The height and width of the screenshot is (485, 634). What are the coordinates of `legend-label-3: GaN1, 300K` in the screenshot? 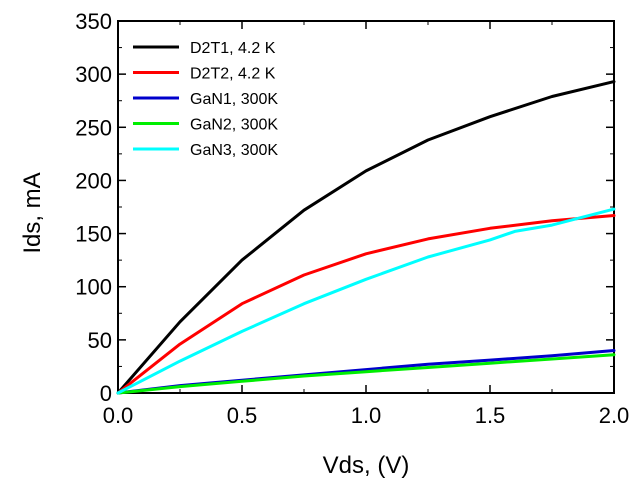 It's located at (234, 99).